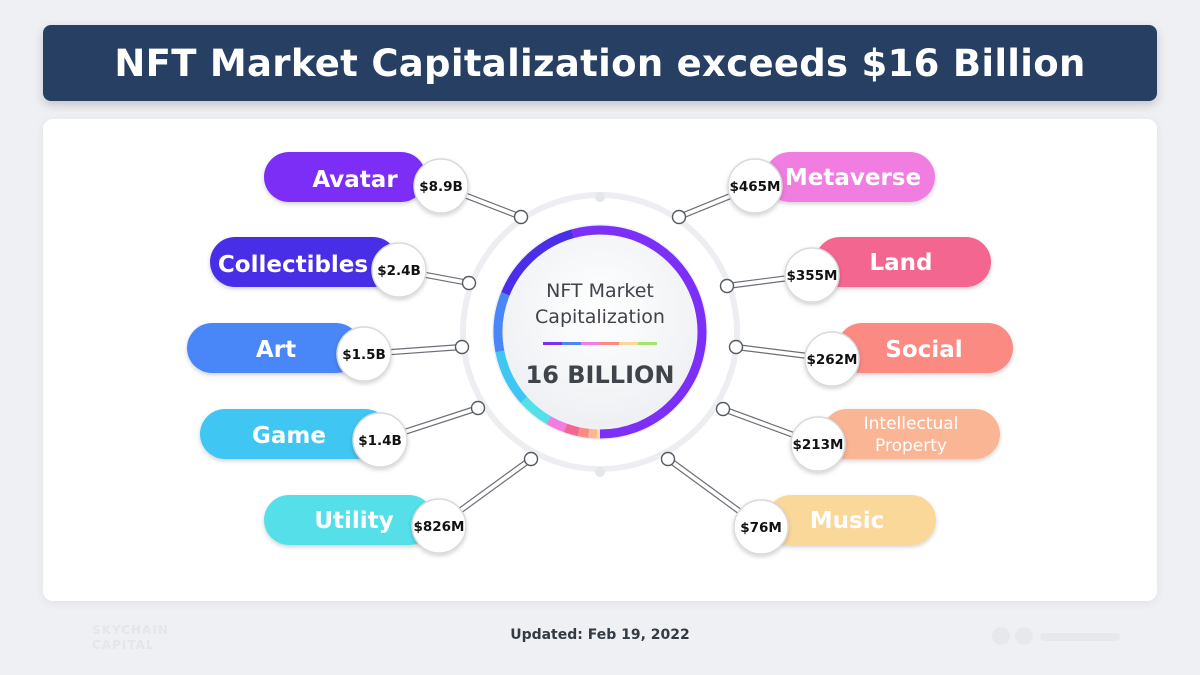 This screenshot has width=1200, height=675. Describe the element at coordinates (736, 347) in the screenshot. I see `connector-dot-social` at that location.